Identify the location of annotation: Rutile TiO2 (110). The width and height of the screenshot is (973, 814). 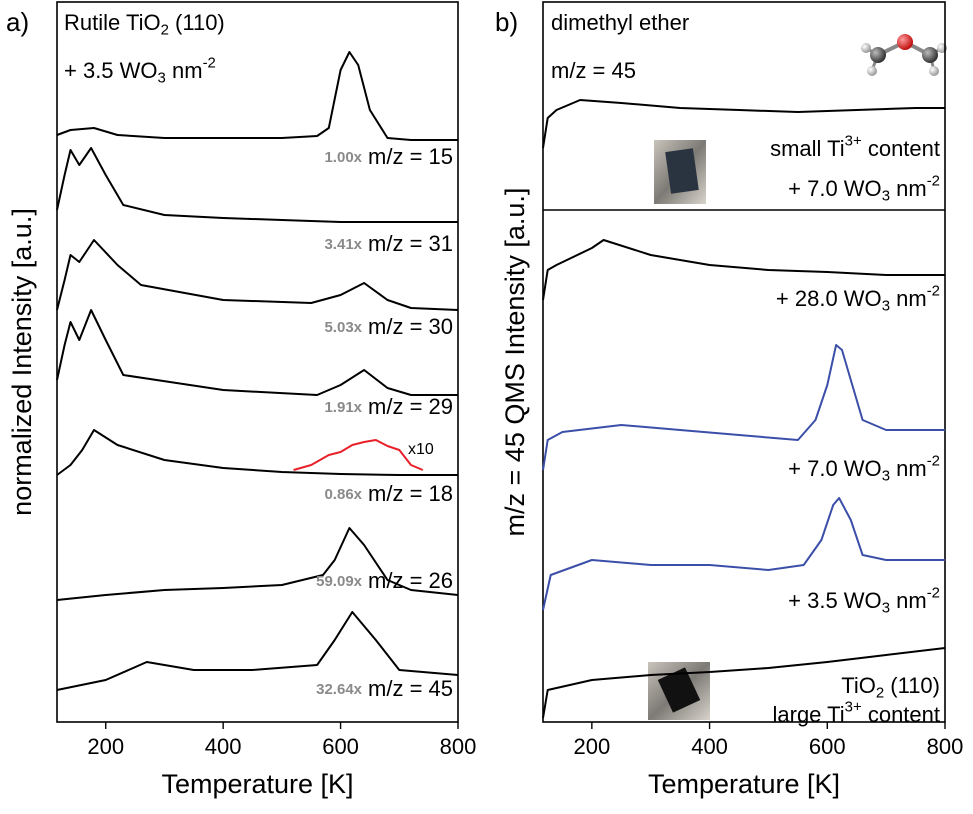
(144, 24).